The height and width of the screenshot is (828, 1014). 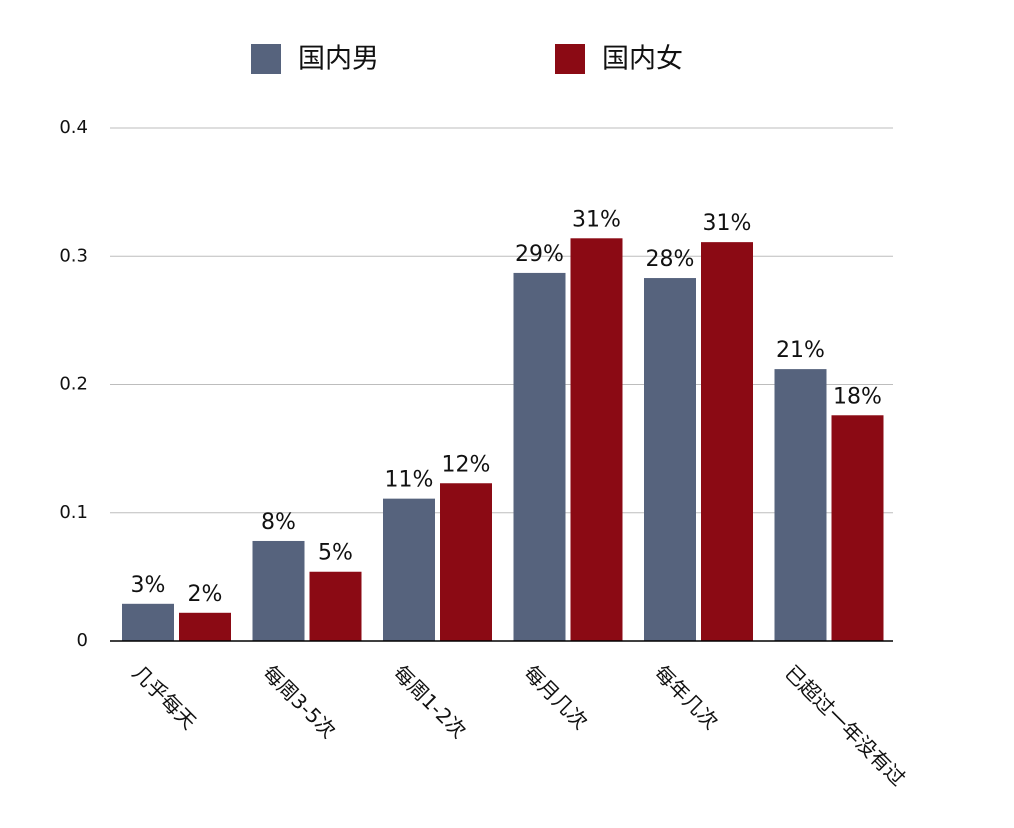 What do you see at coordinates (642, 59) in the screenshot?
I see `legend-label: 国内女` at bounding box center [642, 59].